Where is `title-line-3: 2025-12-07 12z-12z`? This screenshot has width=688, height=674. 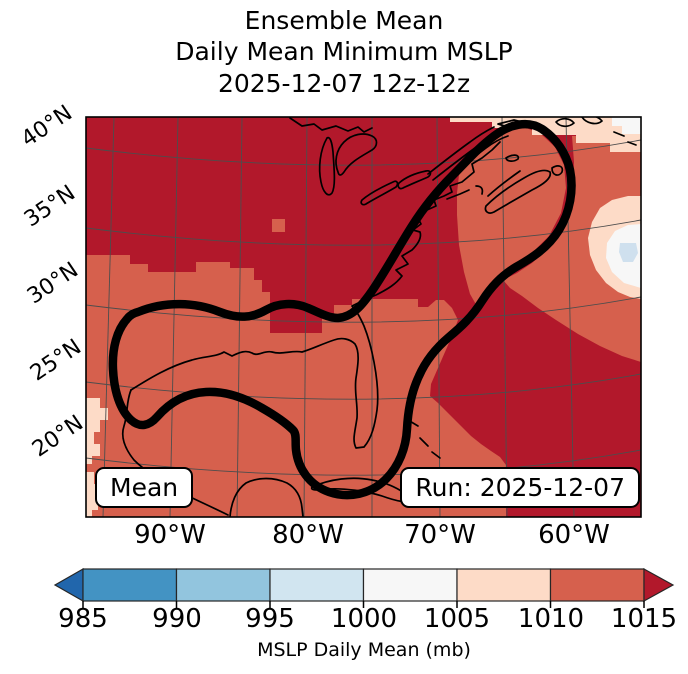
title-line-3: 2025-12-07 12z-12z is located at coordinates (344, 83).